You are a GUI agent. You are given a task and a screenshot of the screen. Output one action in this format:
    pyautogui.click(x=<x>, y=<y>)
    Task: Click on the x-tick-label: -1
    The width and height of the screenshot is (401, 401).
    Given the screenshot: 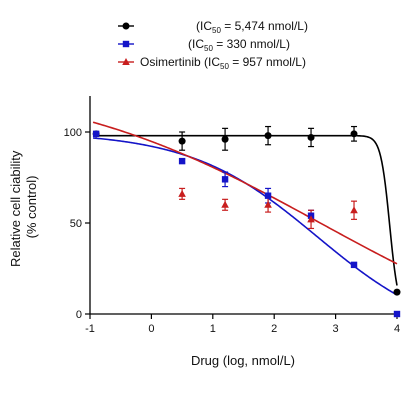 What is the action you would take?
    pyautogui.click(x=90, y=329)
    